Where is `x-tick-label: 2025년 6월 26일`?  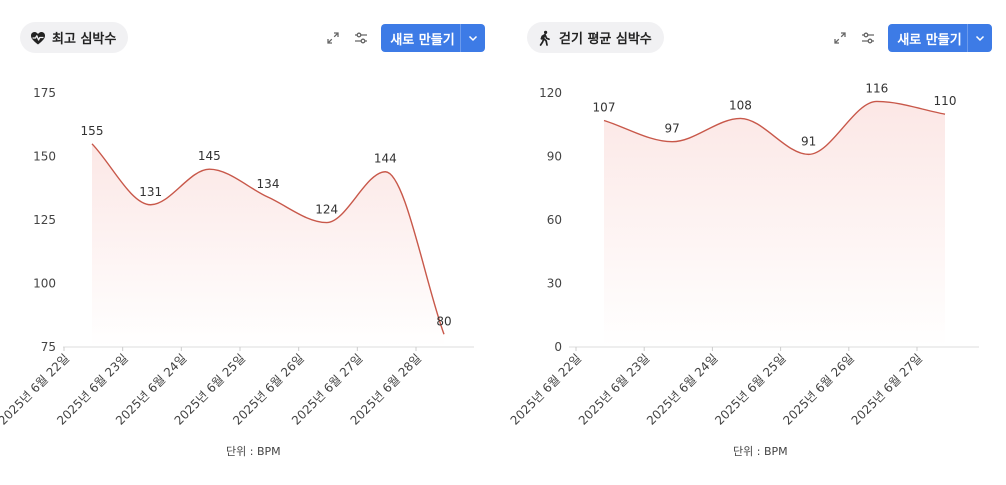
x-tick-label: 2025년 6월 26일 is located at coordinates (818, 389).